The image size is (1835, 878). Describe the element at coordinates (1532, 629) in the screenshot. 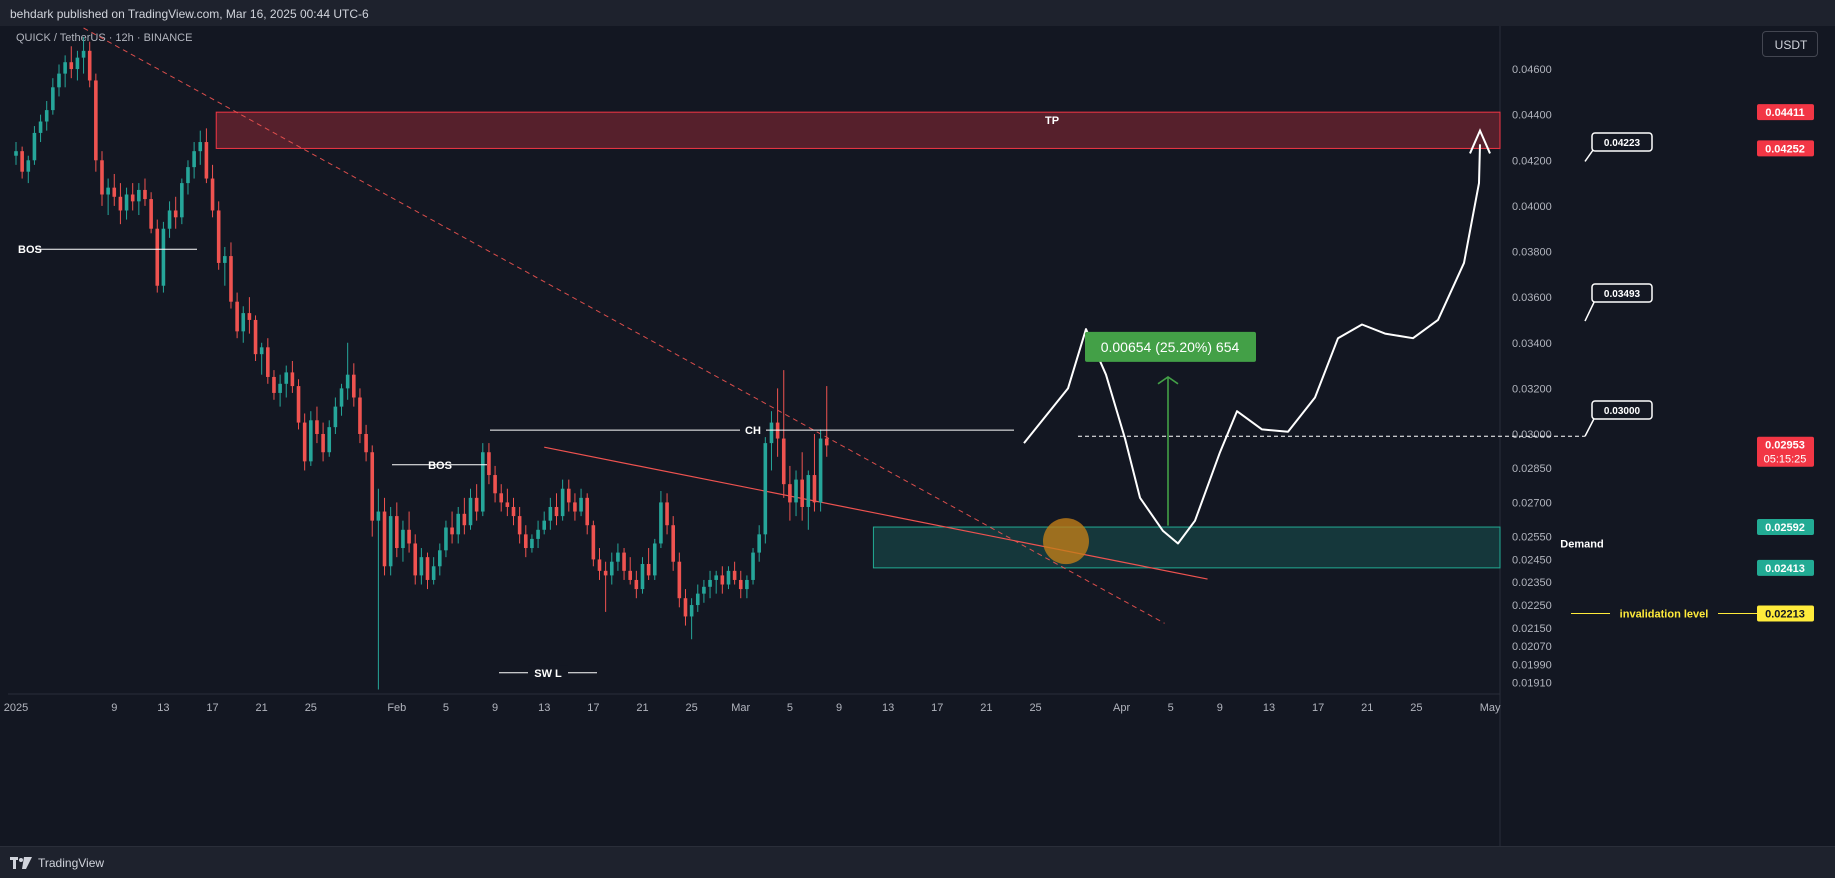

I see `y-tick-label: 0.02150` at that location.